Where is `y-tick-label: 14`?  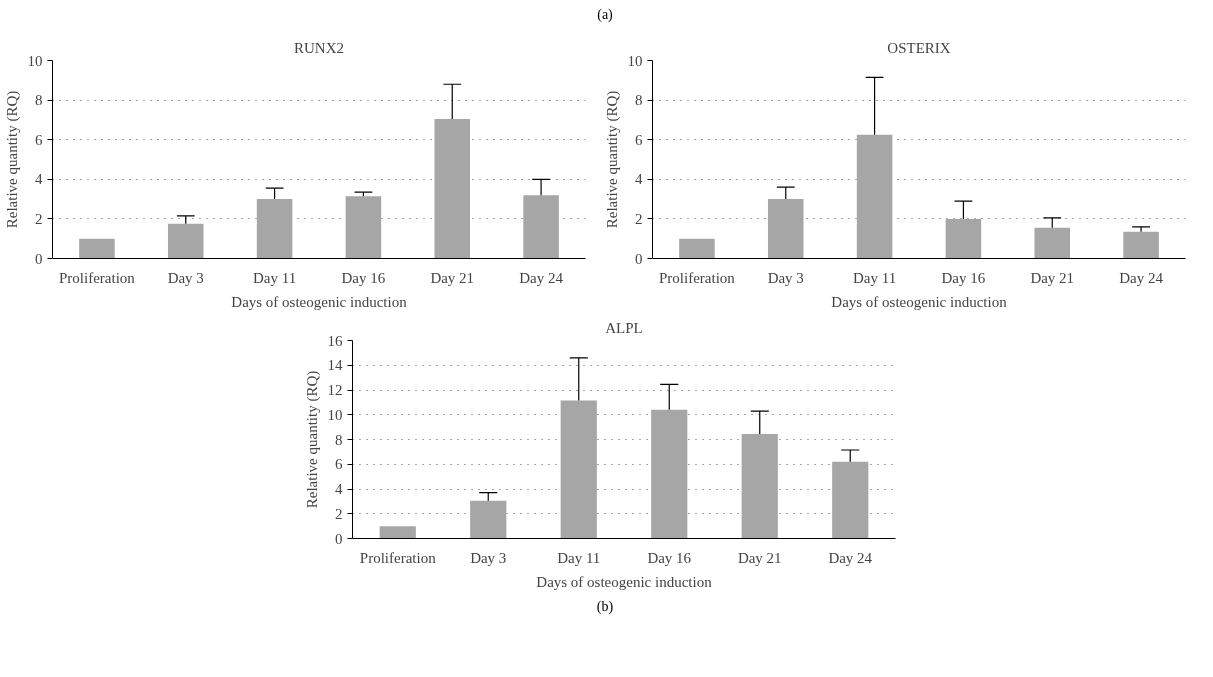
y-tick-label: 14 is located at coordinates (335, 365).